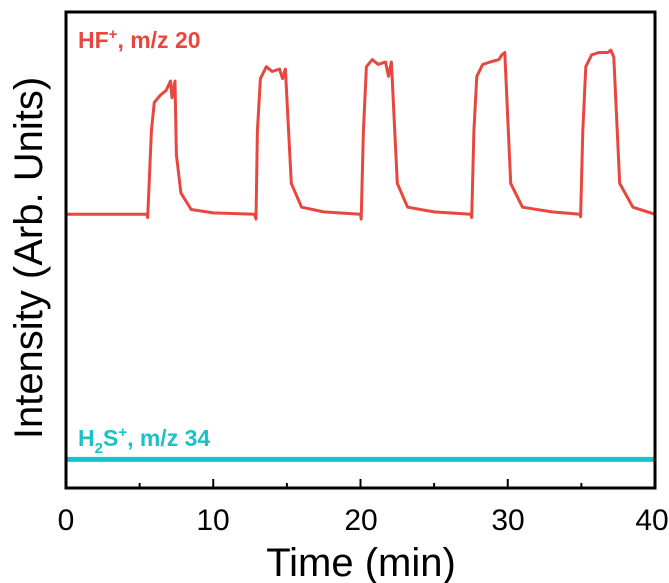 This screenshot has width=669, height=583. I want to click on x-axis-title: Time (min), so click(361, 562).